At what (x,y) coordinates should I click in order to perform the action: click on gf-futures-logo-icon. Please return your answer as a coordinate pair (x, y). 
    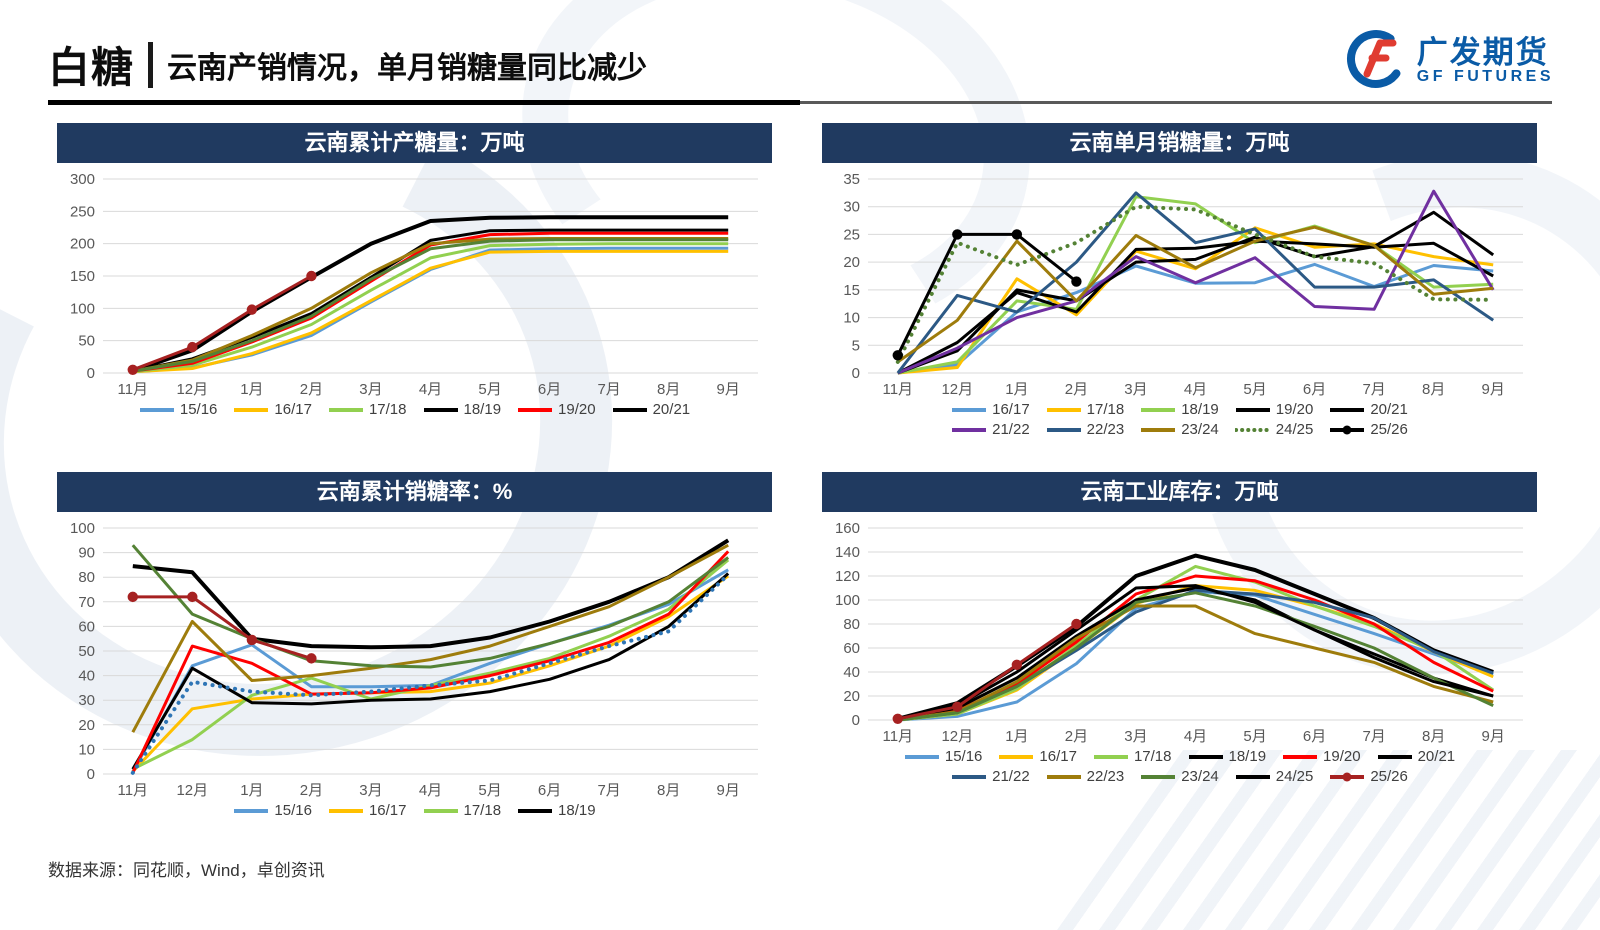
    Looking at the image, I should click on (1376, 61).